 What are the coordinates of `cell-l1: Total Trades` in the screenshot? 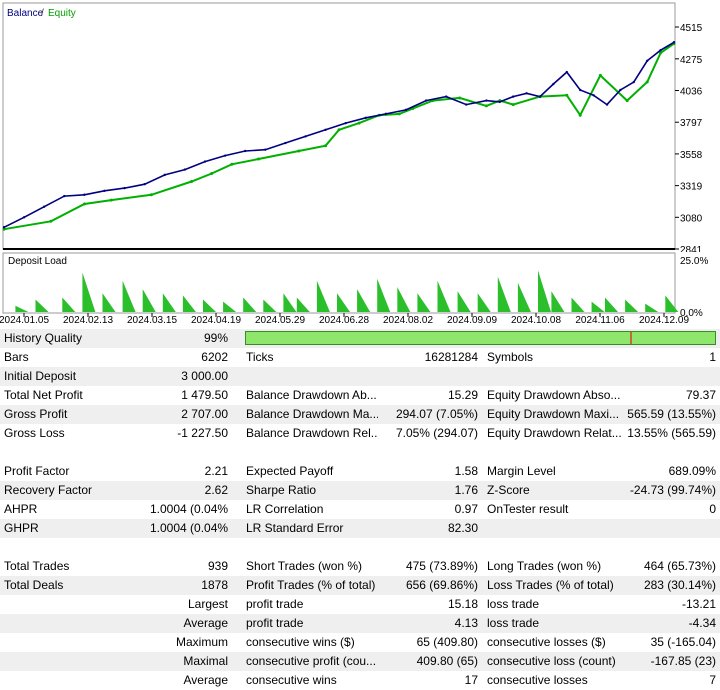 It's located at (37, 566).